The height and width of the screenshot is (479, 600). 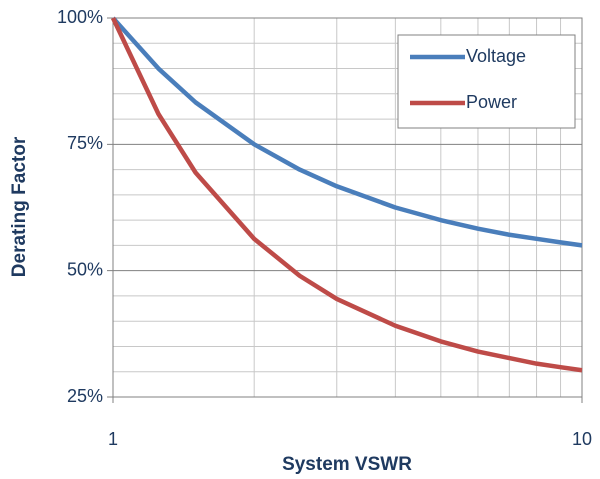 I want to click on x-tick-label: 10, so click(x=582, y=439).